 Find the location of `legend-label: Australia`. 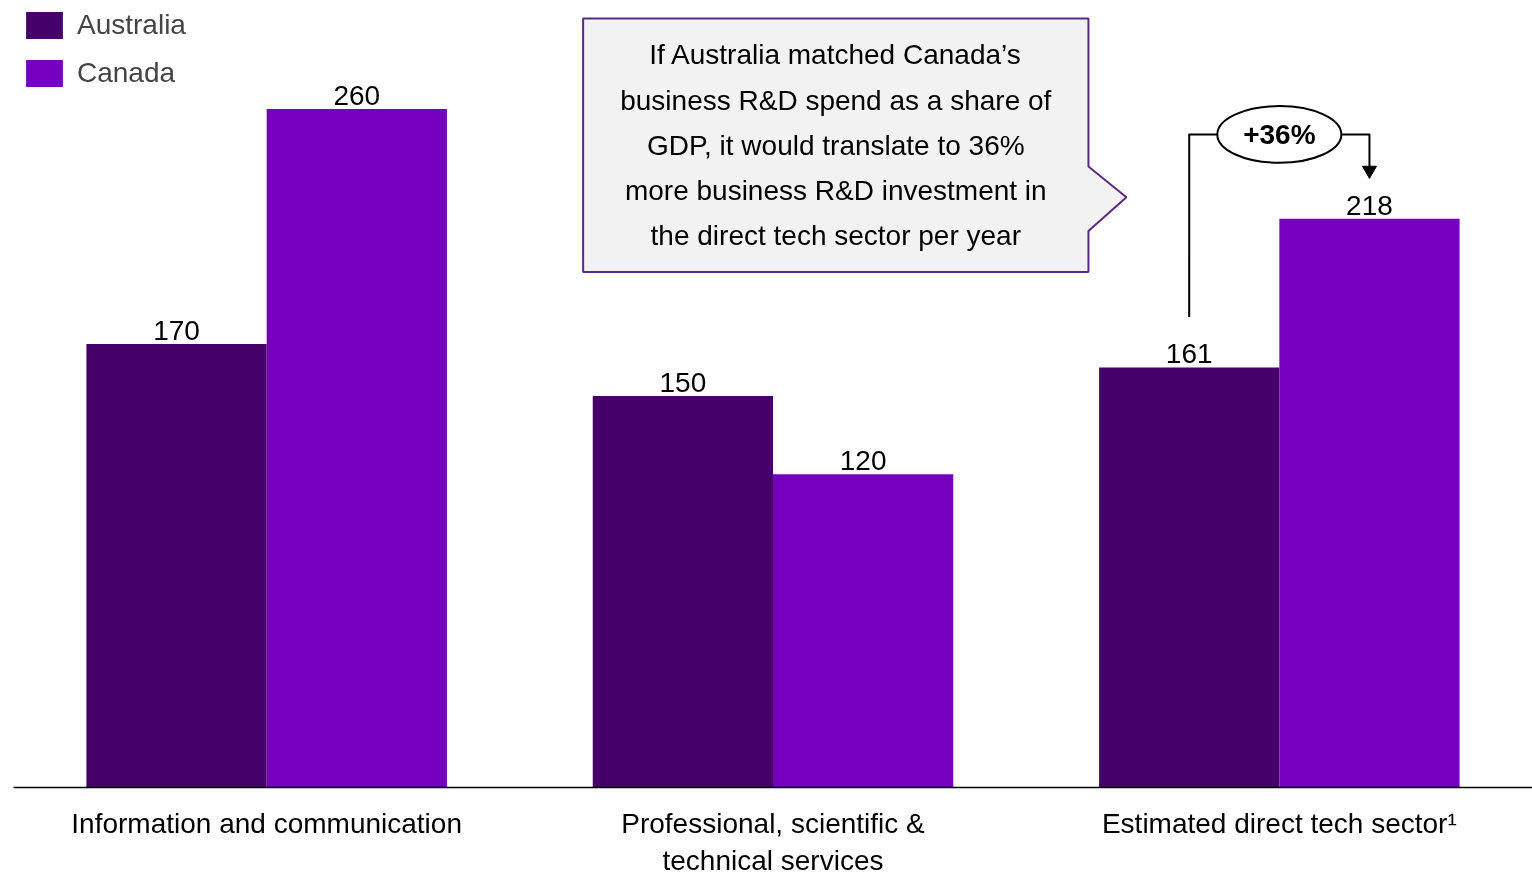

legend-label: Australia is located at coordinates (131, 25).